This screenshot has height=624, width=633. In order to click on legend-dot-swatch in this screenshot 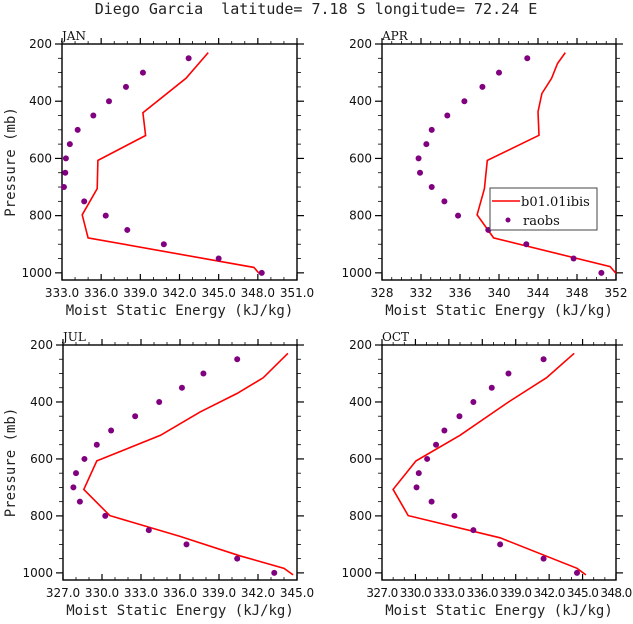, I will do `click(508, 220)`.